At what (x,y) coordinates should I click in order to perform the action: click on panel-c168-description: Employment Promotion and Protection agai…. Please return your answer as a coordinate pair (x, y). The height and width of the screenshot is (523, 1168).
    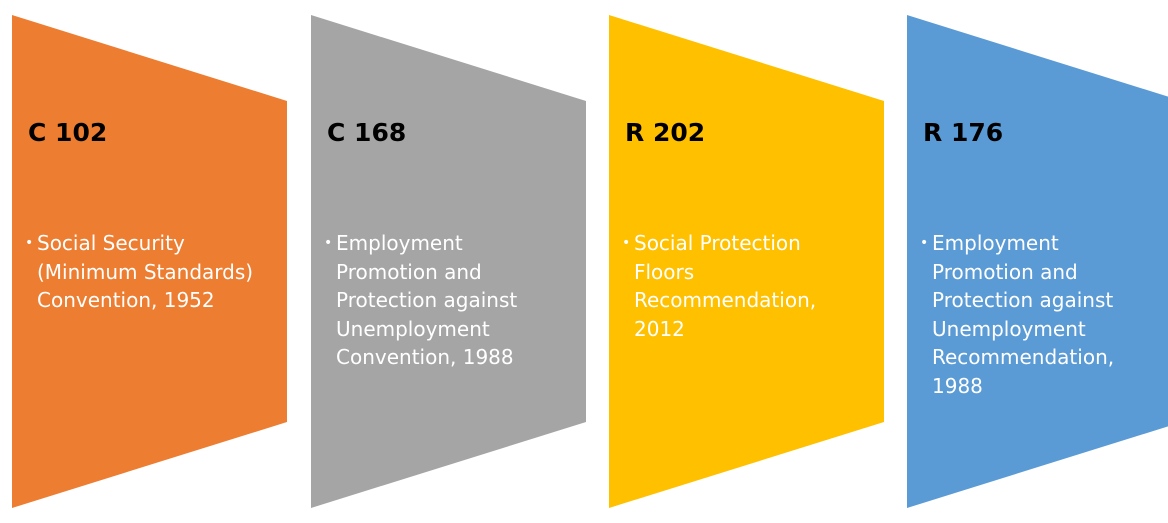
    Looking at the image, I should click on (427, 300).